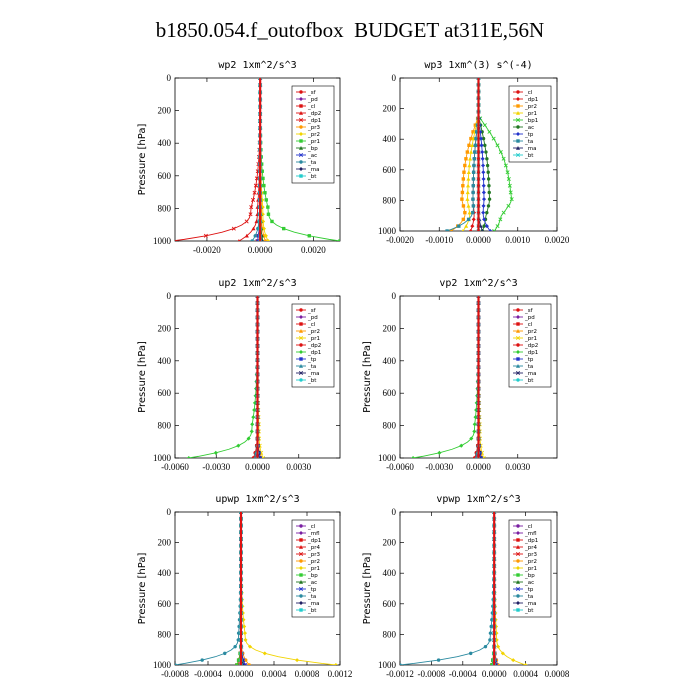 The image size is (700, 700). What do you see at coordinates (312, 583) in the screenshot?
I see `legend-label: _ac` at bounding box center [312, 583].